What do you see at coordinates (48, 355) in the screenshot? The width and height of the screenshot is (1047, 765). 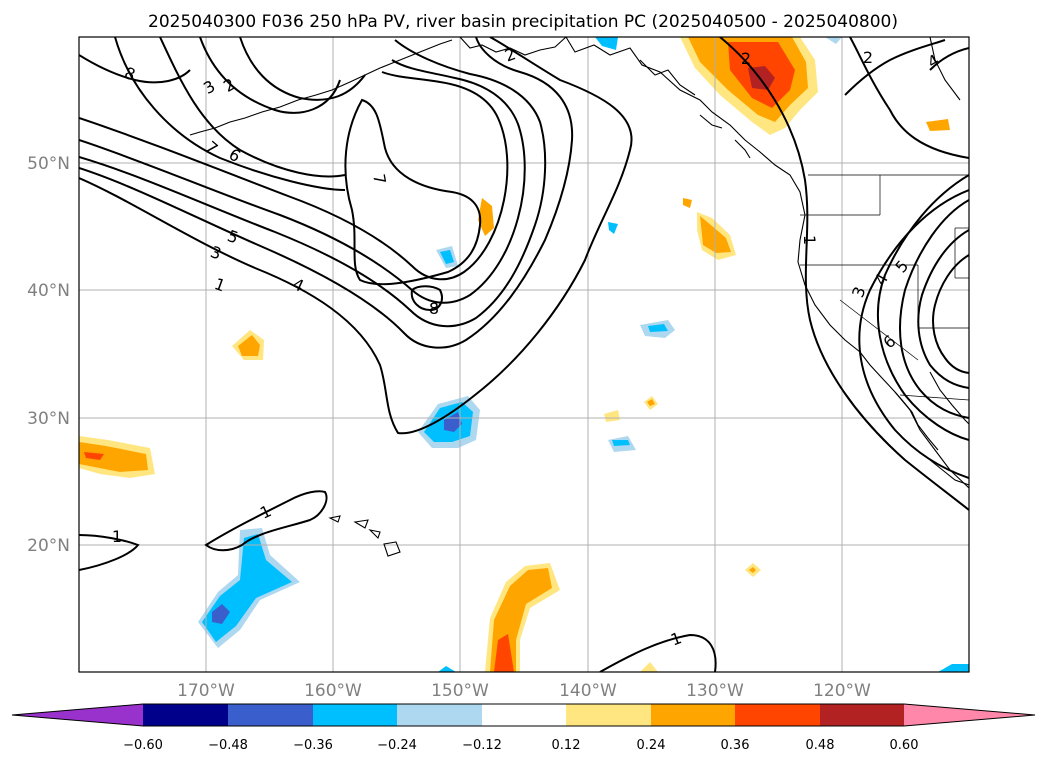 I see `latitude-labels: 50°N 40°N 30°N 20°N` at bounding box center [48, 355].